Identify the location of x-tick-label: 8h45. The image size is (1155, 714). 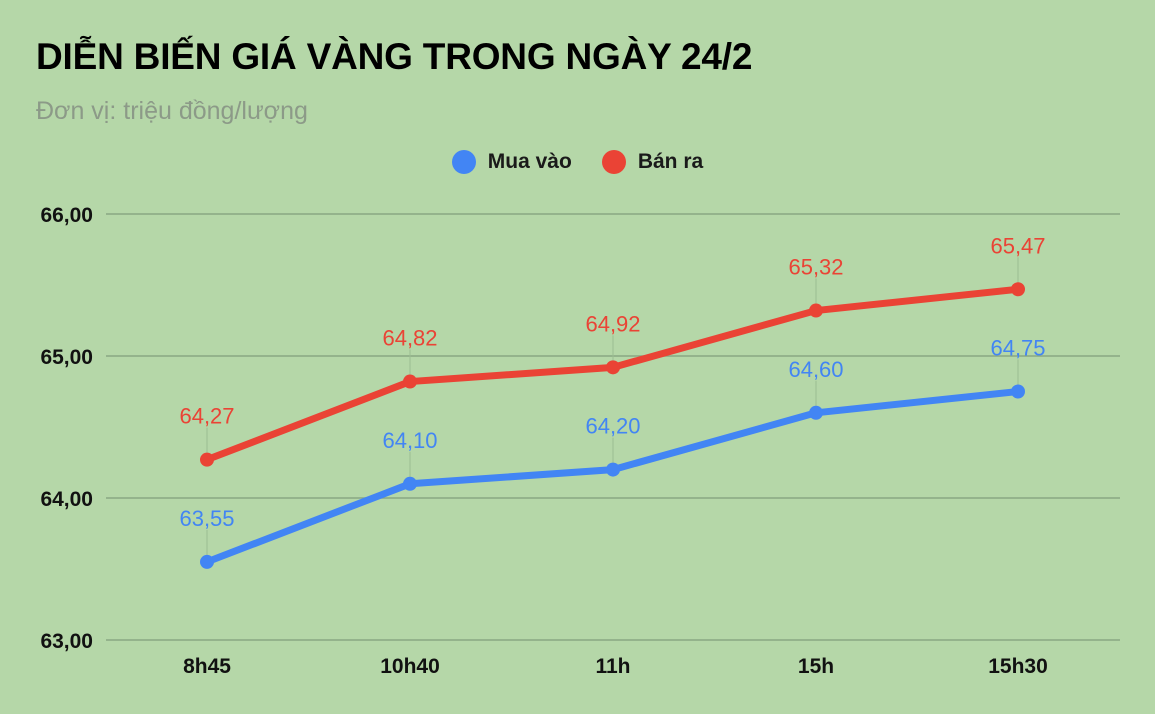
(207, 666).